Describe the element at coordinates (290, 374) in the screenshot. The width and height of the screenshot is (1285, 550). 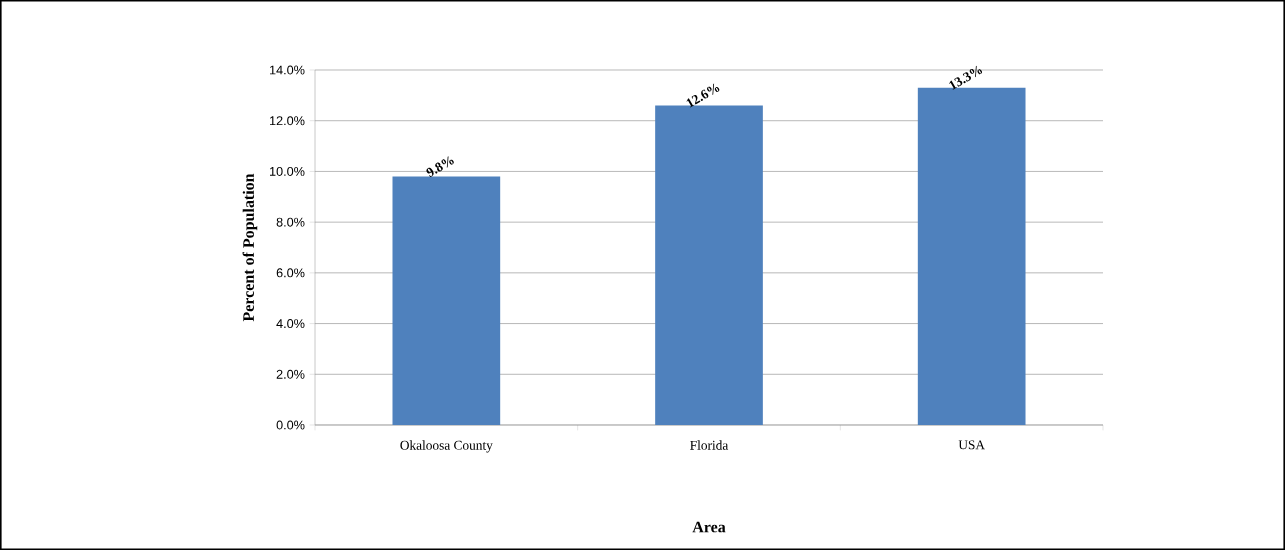
I see `y-tick-label: 2.0%` at that location.